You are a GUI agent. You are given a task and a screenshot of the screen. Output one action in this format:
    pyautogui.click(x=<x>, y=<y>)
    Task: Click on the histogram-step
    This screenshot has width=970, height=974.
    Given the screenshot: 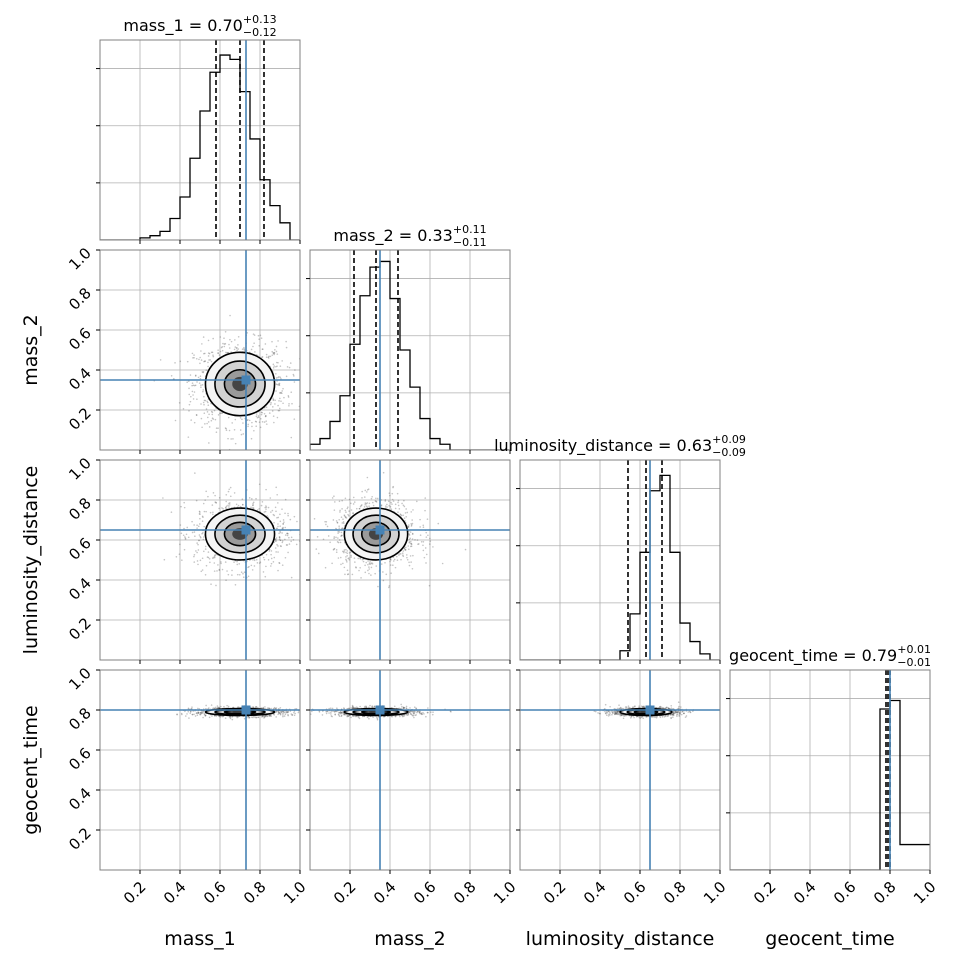 What is the action you would take?
    pyautogui.click(x=620, y=567)
    